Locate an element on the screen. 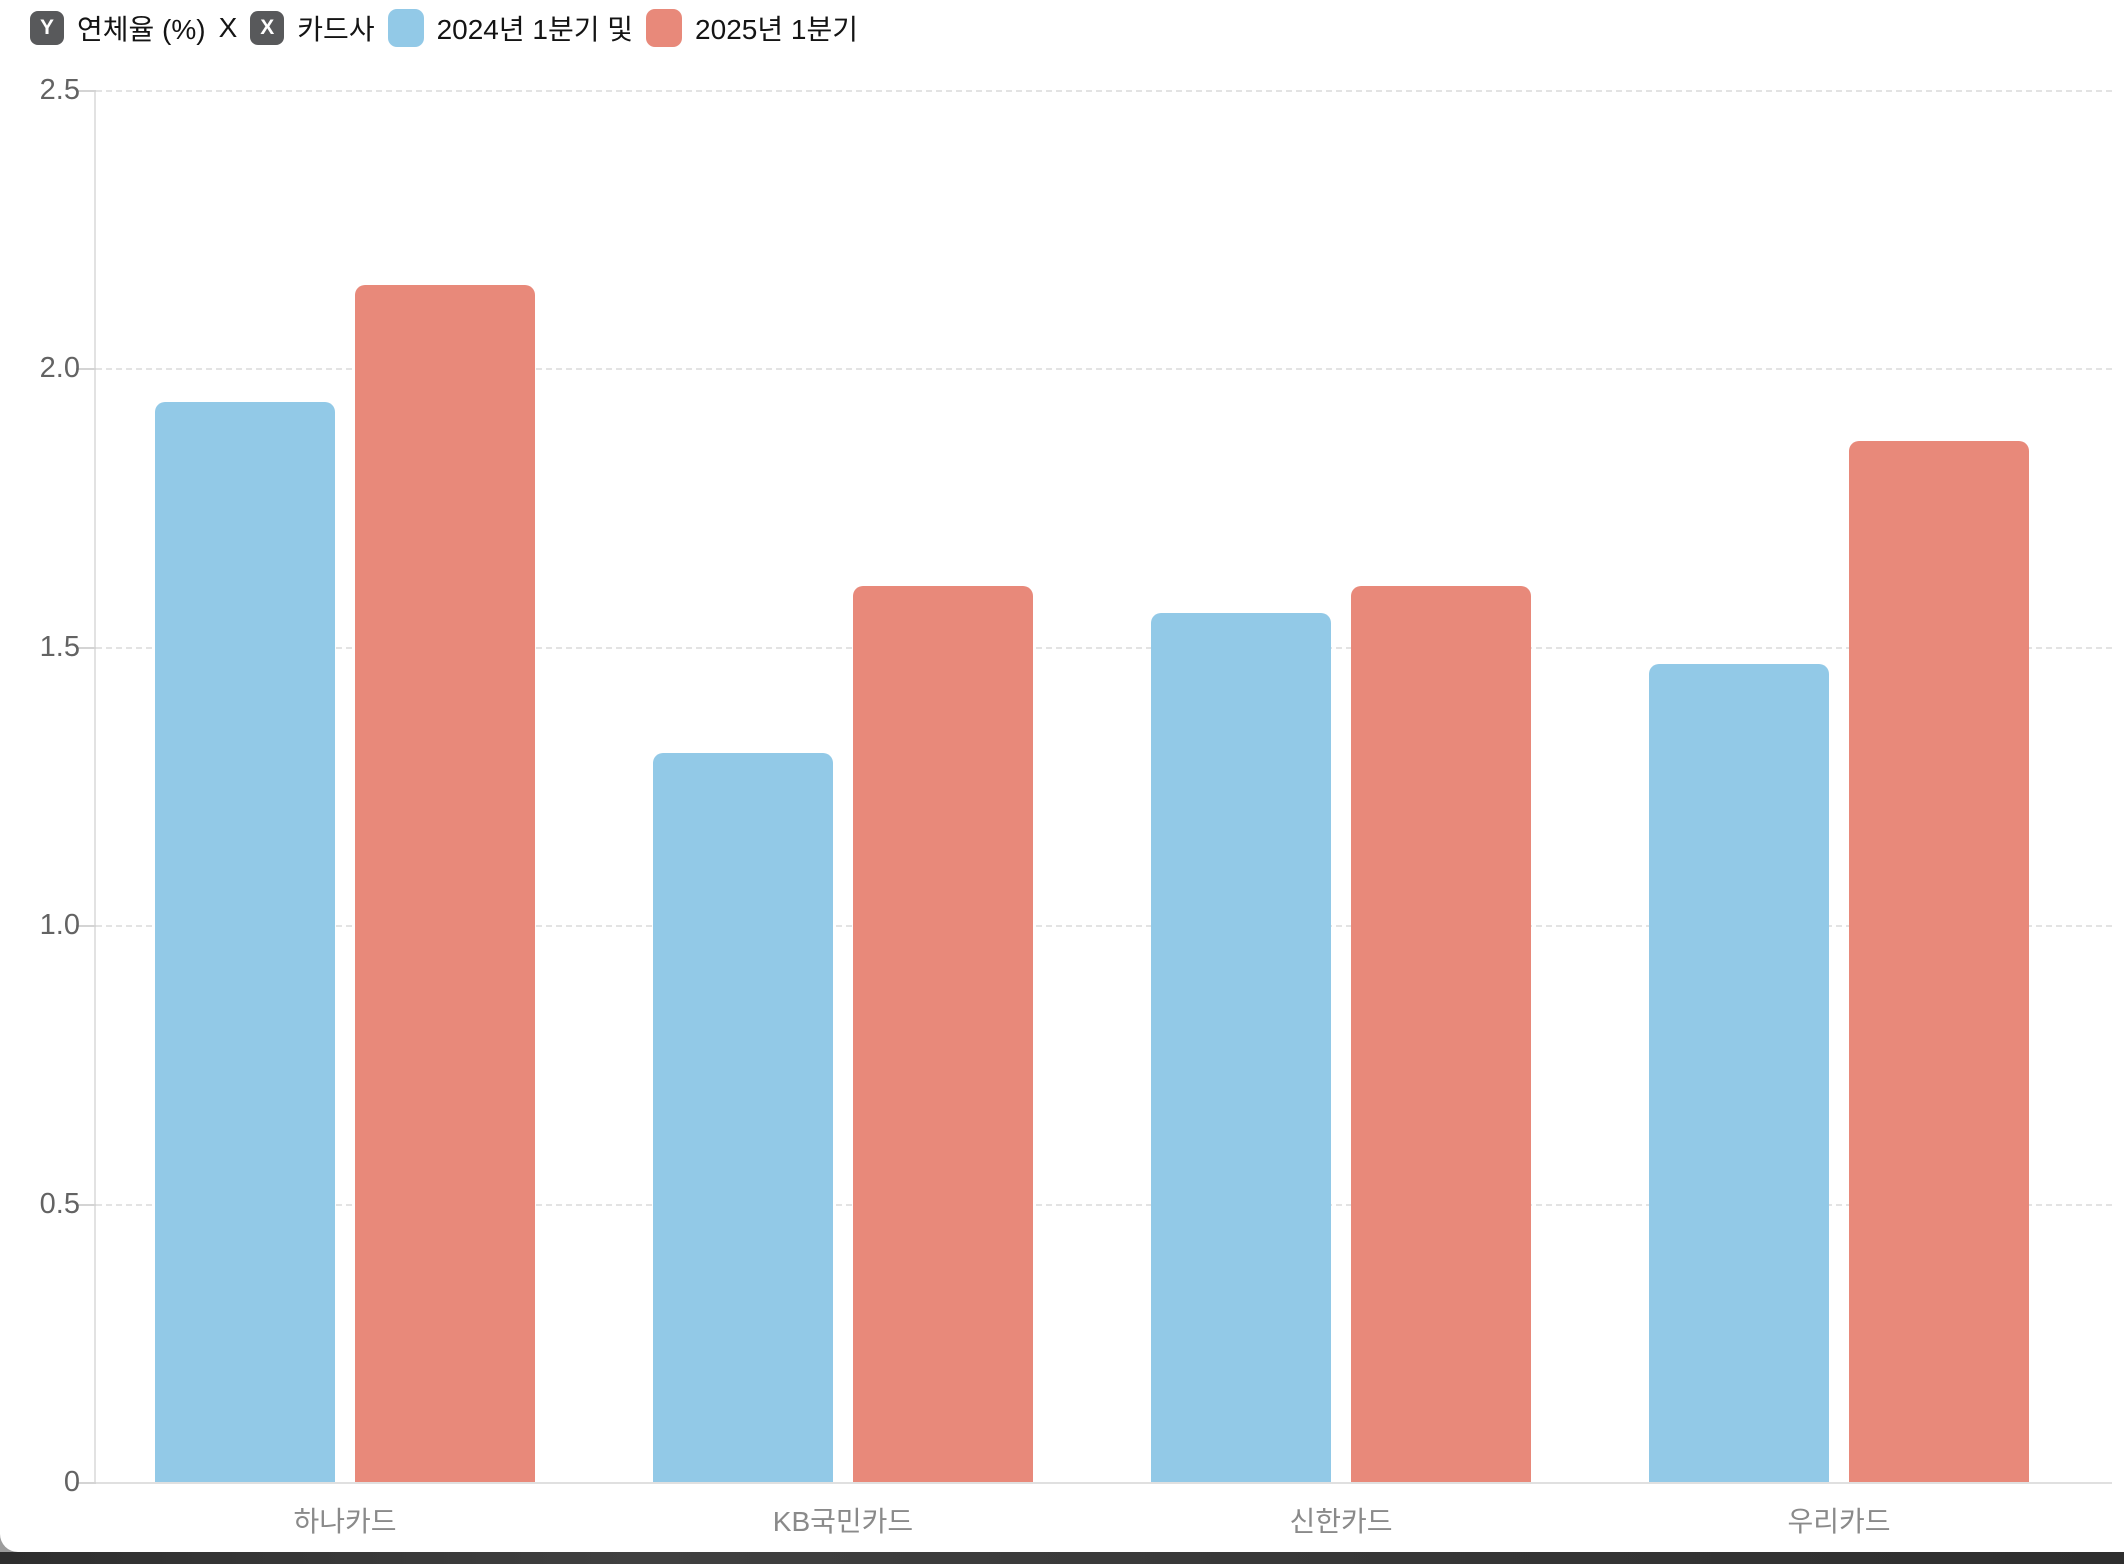 The width and height of the screenshot is (2124, 1564). y-tick-label-2.0: 2.0 is located at coordinates (59, 368).